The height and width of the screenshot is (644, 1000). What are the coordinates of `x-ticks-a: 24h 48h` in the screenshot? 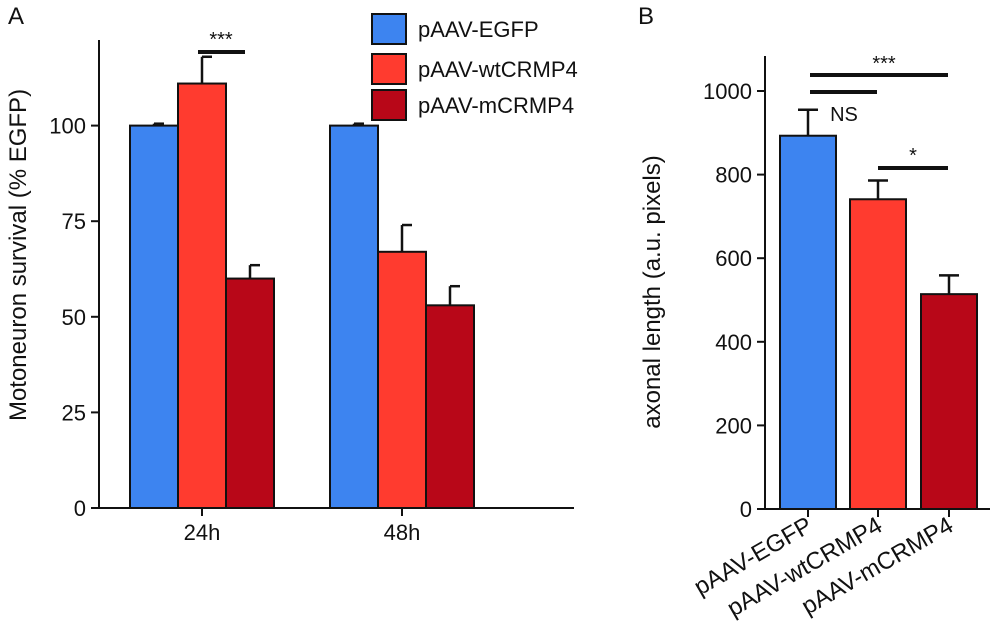 It's located at (302, 526).